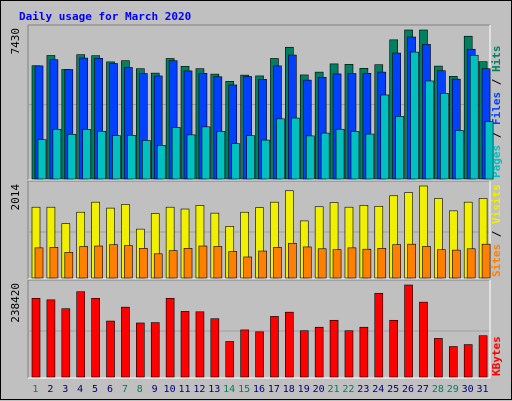 This screenshot has width=512, height=401. What do you see at coordinates (184, 389) in the screenshot?
I see `x-tick-label-11: 11` at bounding box center [184, 389].